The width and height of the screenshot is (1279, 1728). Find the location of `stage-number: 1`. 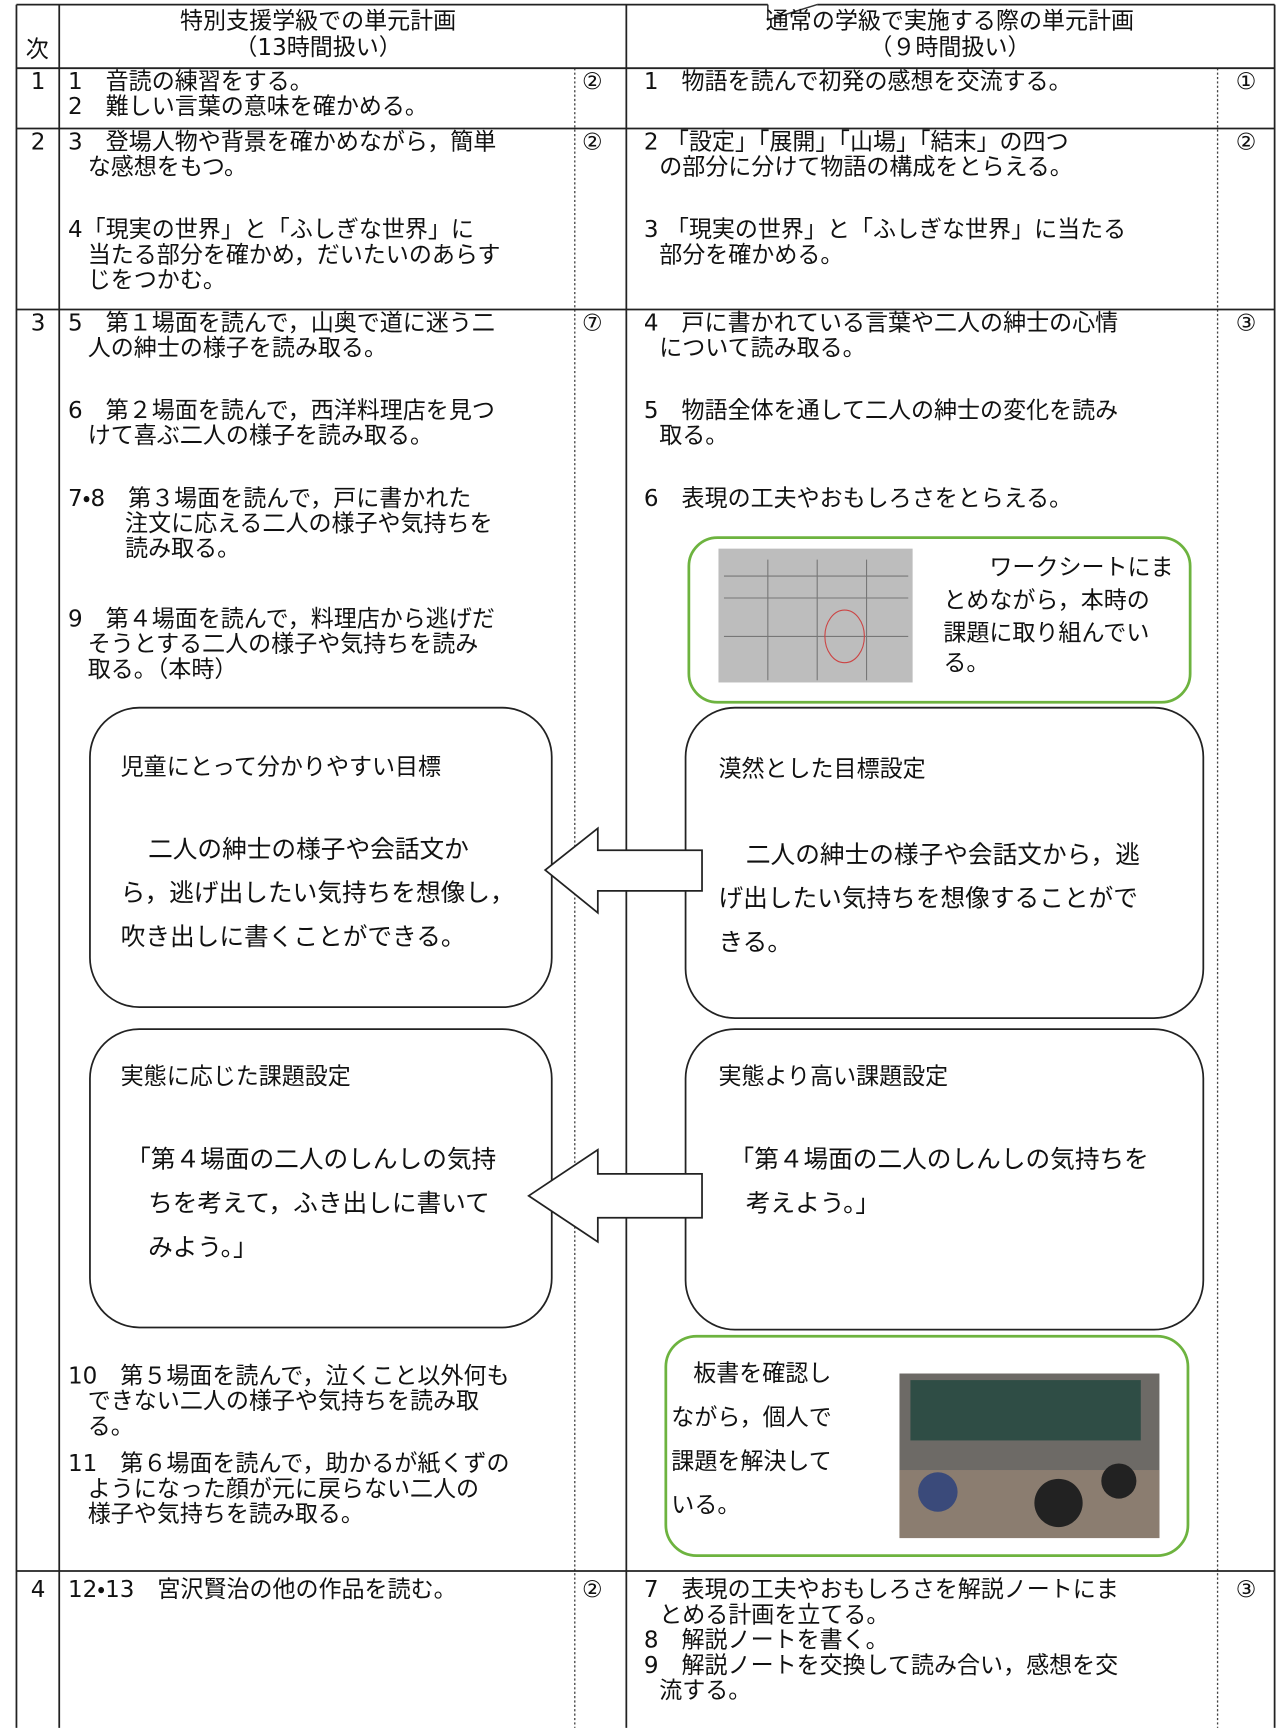

stage-number: 1 is located at coordinates (38, 82).